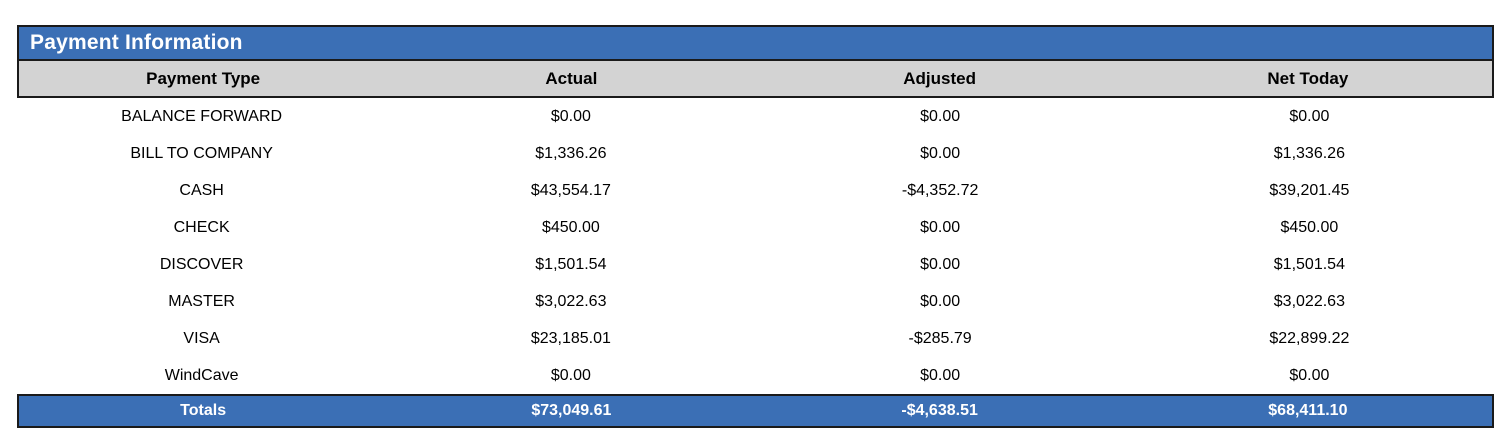 This screenshot has width=1512, height=442. I want to click on table-header-row: Payment Type Actual Adjusted Net Today, so click(755, 79).